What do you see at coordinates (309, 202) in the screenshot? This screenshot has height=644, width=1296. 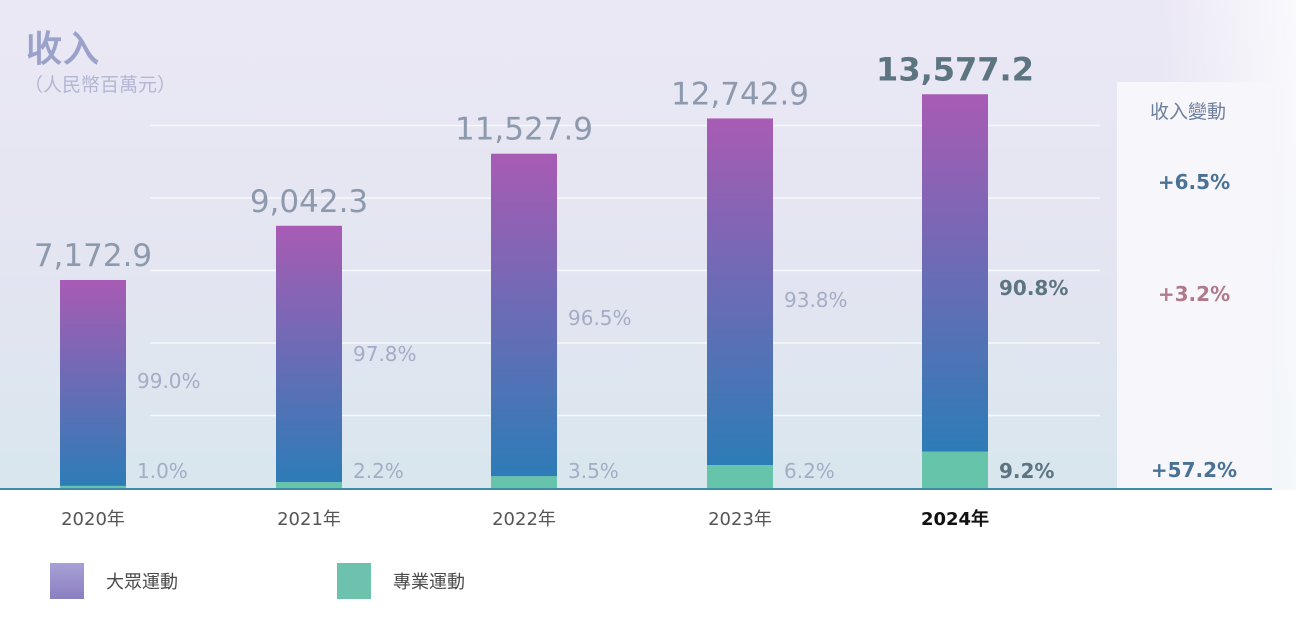 I see `total-label-2021: 9,042.3` at bounding box center [309, 202].